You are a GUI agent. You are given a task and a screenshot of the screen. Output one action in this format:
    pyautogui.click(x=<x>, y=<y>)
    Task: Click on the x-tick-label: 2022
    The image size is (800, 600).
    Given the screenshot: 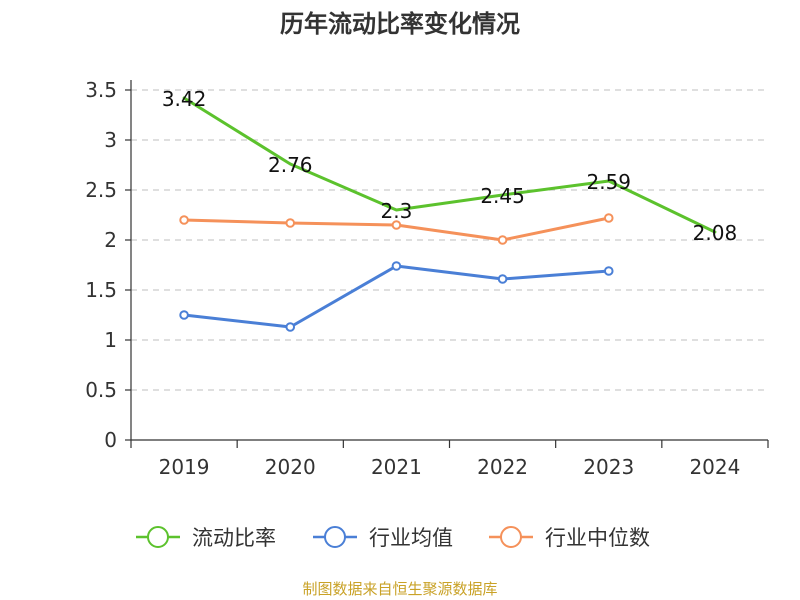 What is the action you would take?
    pyautogui.click(x=502, y=467)
    